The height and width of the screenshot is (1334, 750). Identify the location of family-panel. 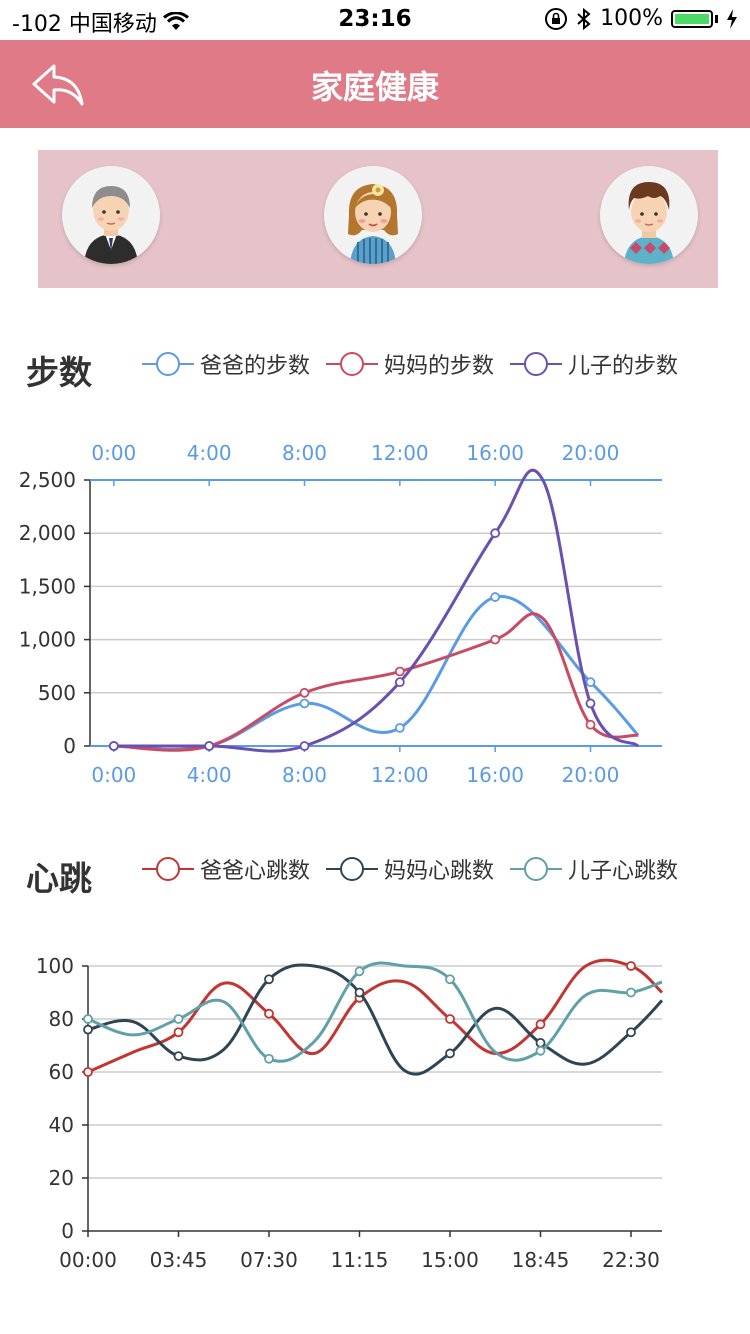
(378, 219).